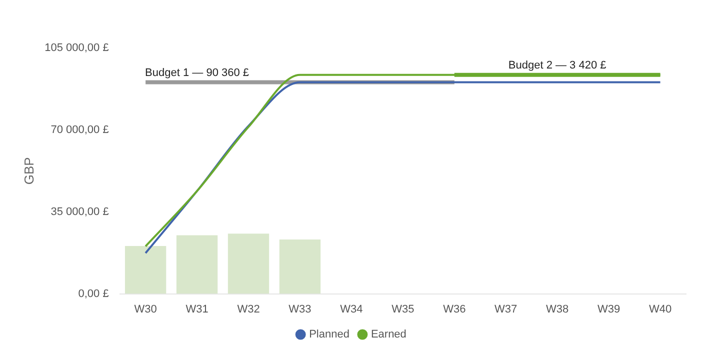  What do you see at coordinates (403, 309) in the screenshot?
I see `x-tick-label: W35` at bounding box center [403, 309].